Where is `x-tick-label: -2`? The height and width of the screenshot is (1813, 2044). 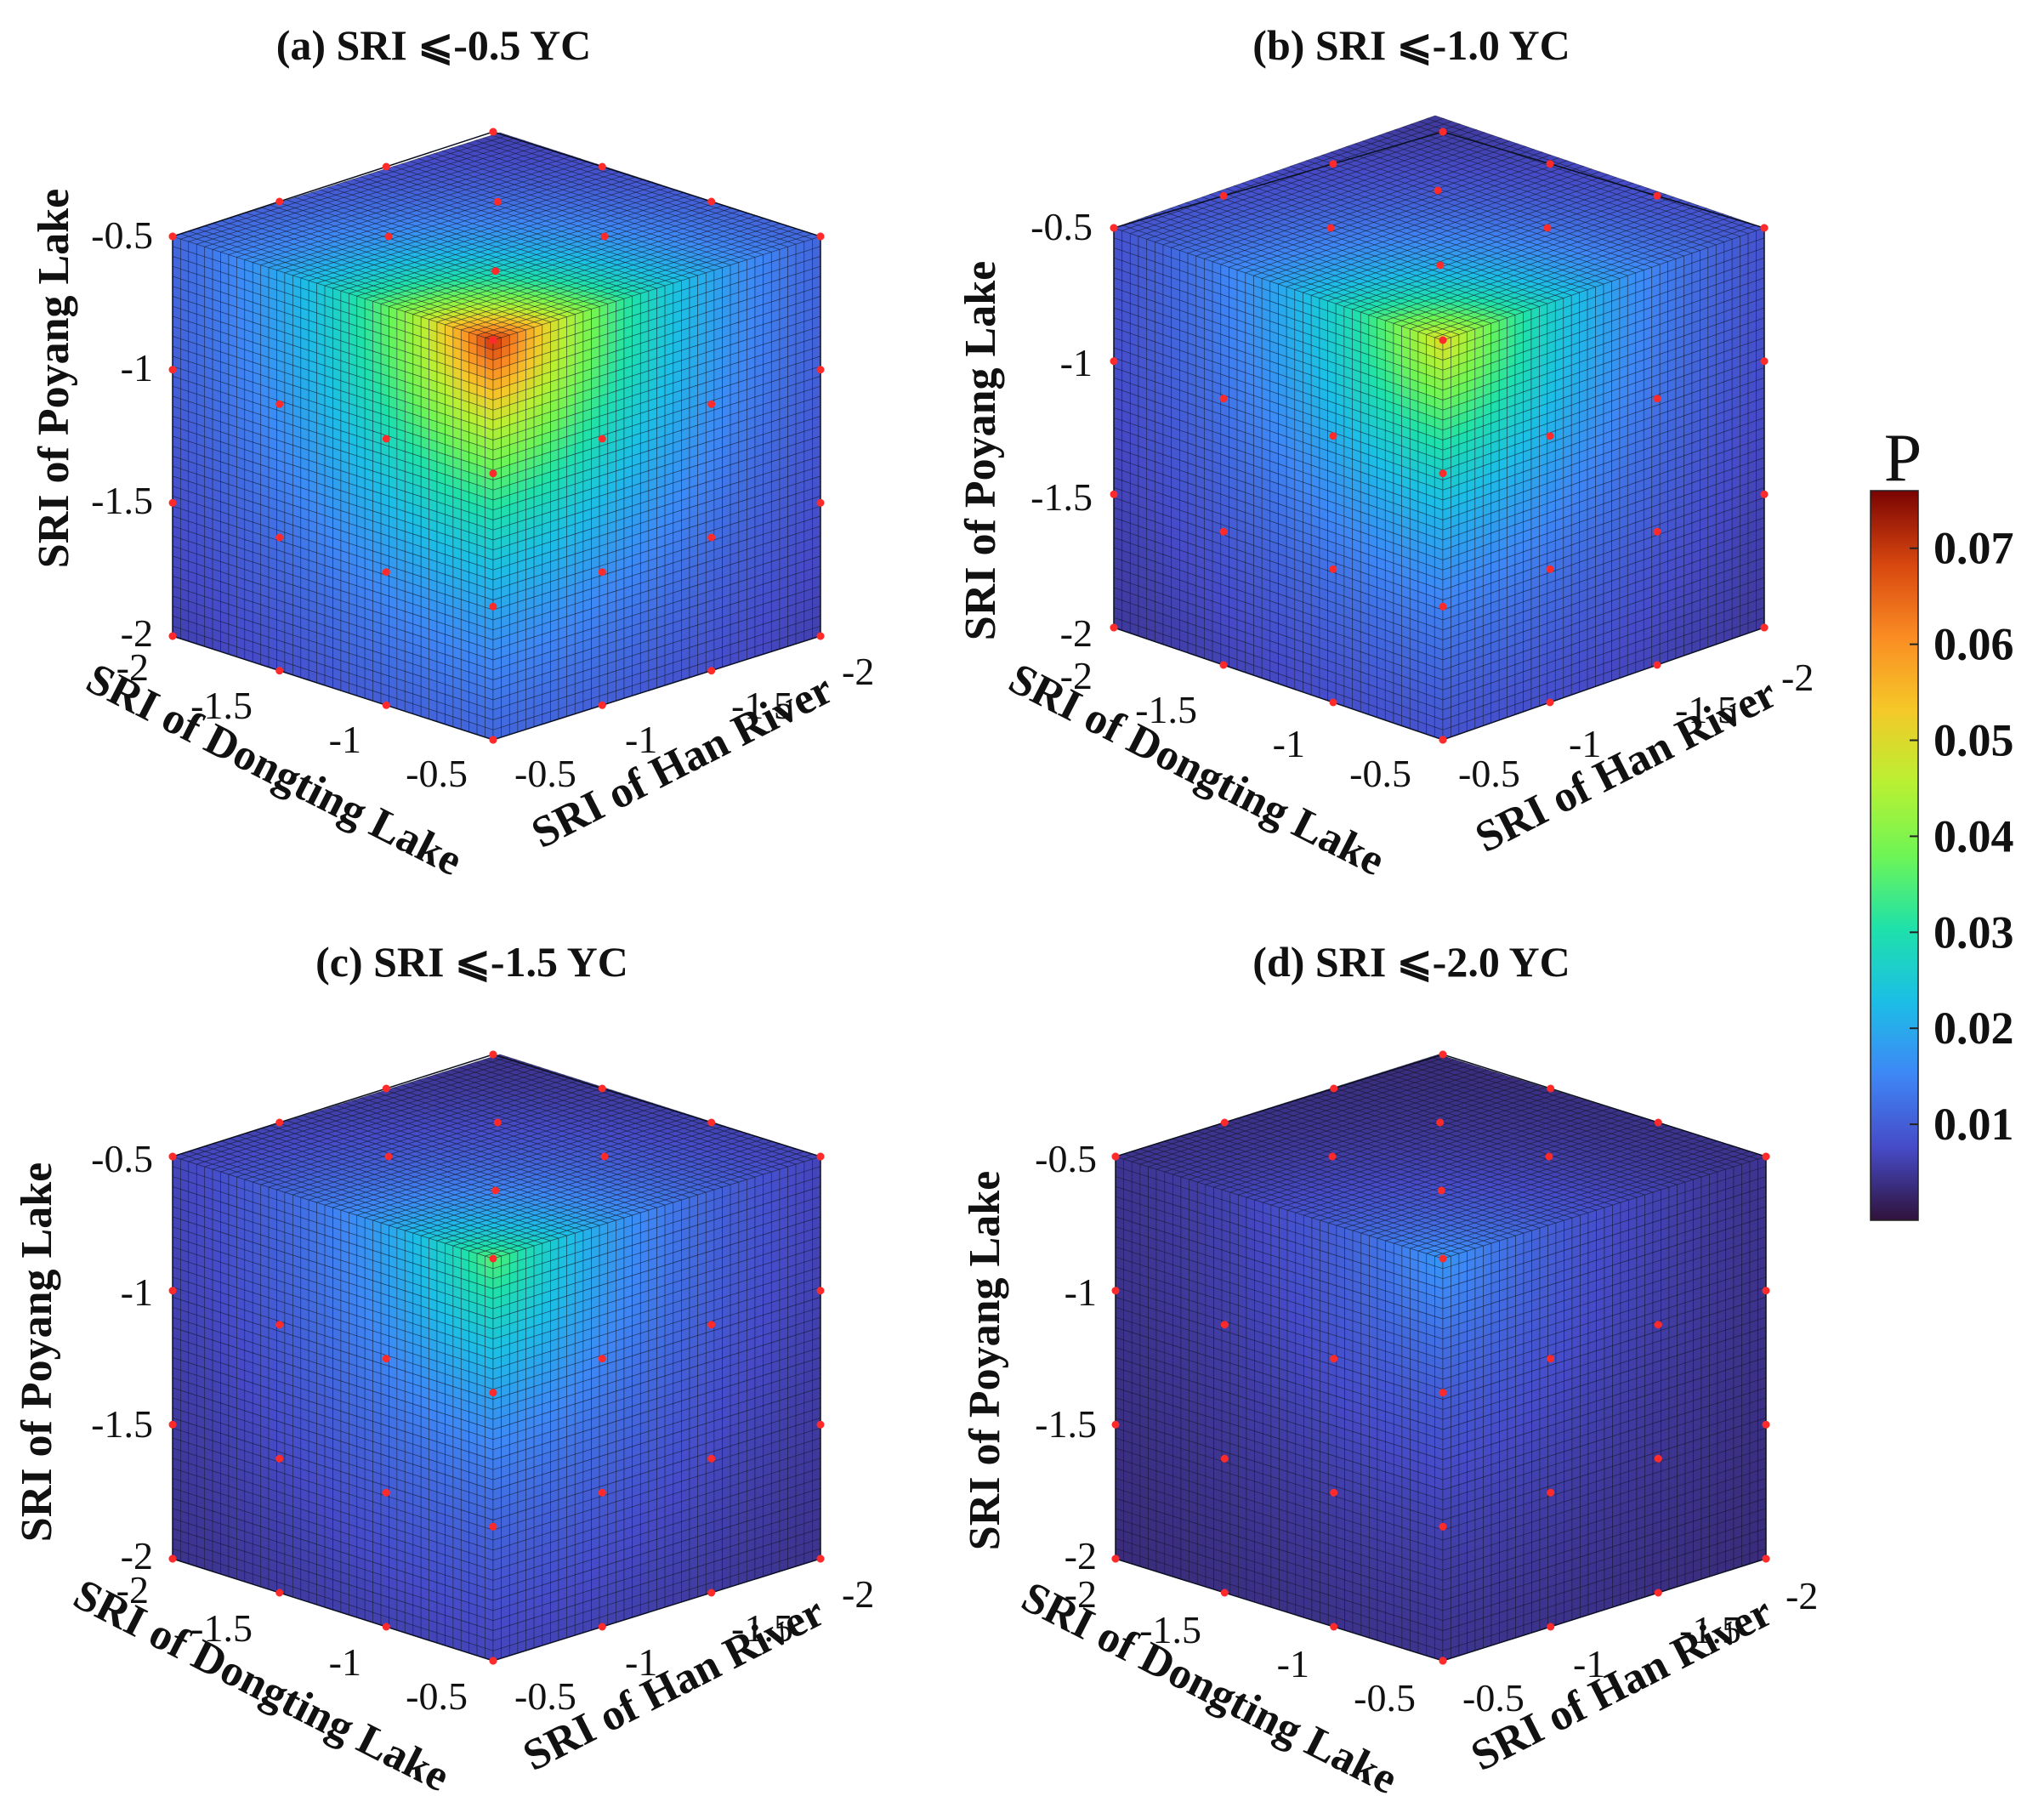
x-tick-label: -2 is located at coordinates (133, 667).